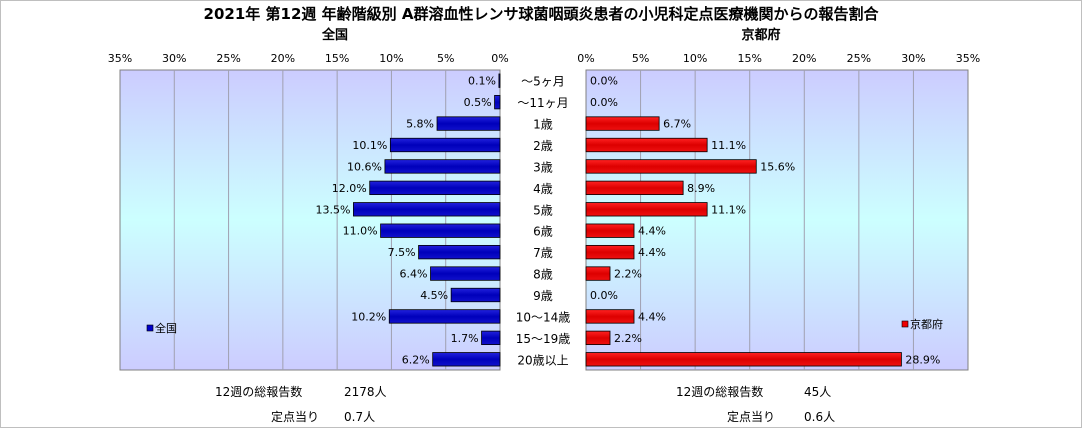 The width and height of the screenshot is (1083, 429). Describe the element at coordinates (283, 58) in the screenshot. I see `x-tick-label: 20%` at that location.